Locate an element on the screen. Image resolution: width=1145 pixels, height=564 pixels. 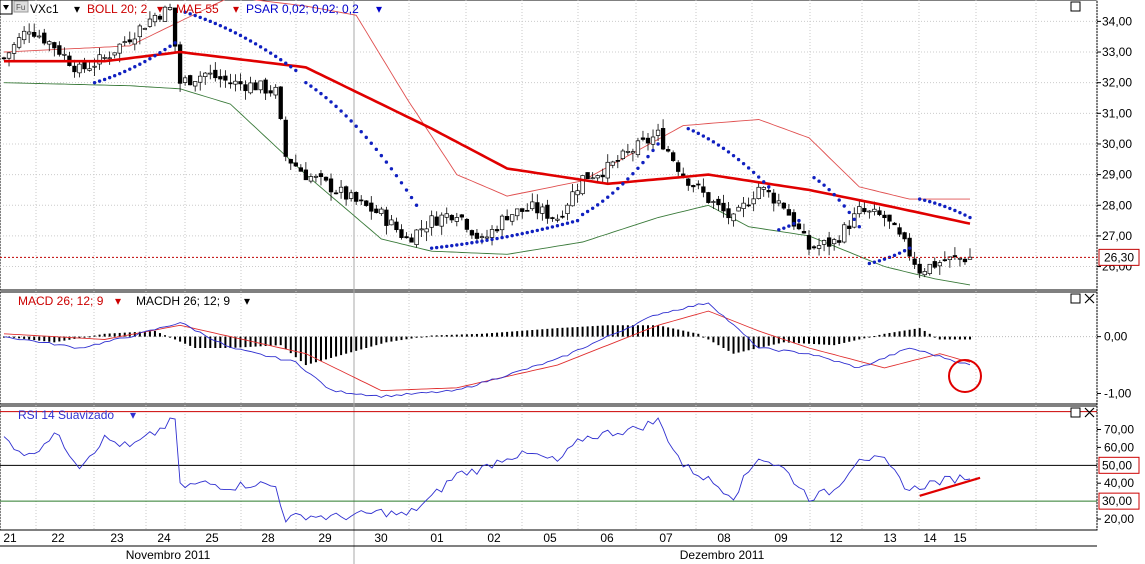
price-maximize-button is located at coordinates (1075, 6).